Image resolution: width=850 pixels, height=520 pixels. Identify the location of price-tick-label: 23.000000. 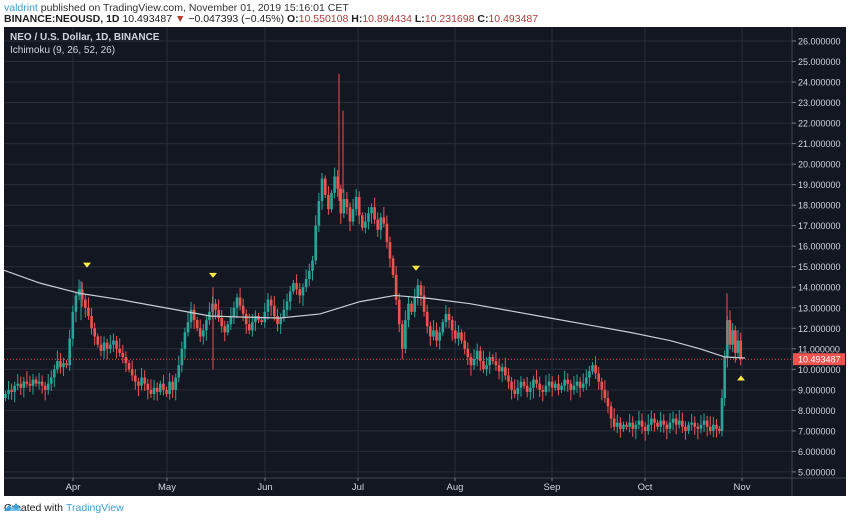
(819, 103).